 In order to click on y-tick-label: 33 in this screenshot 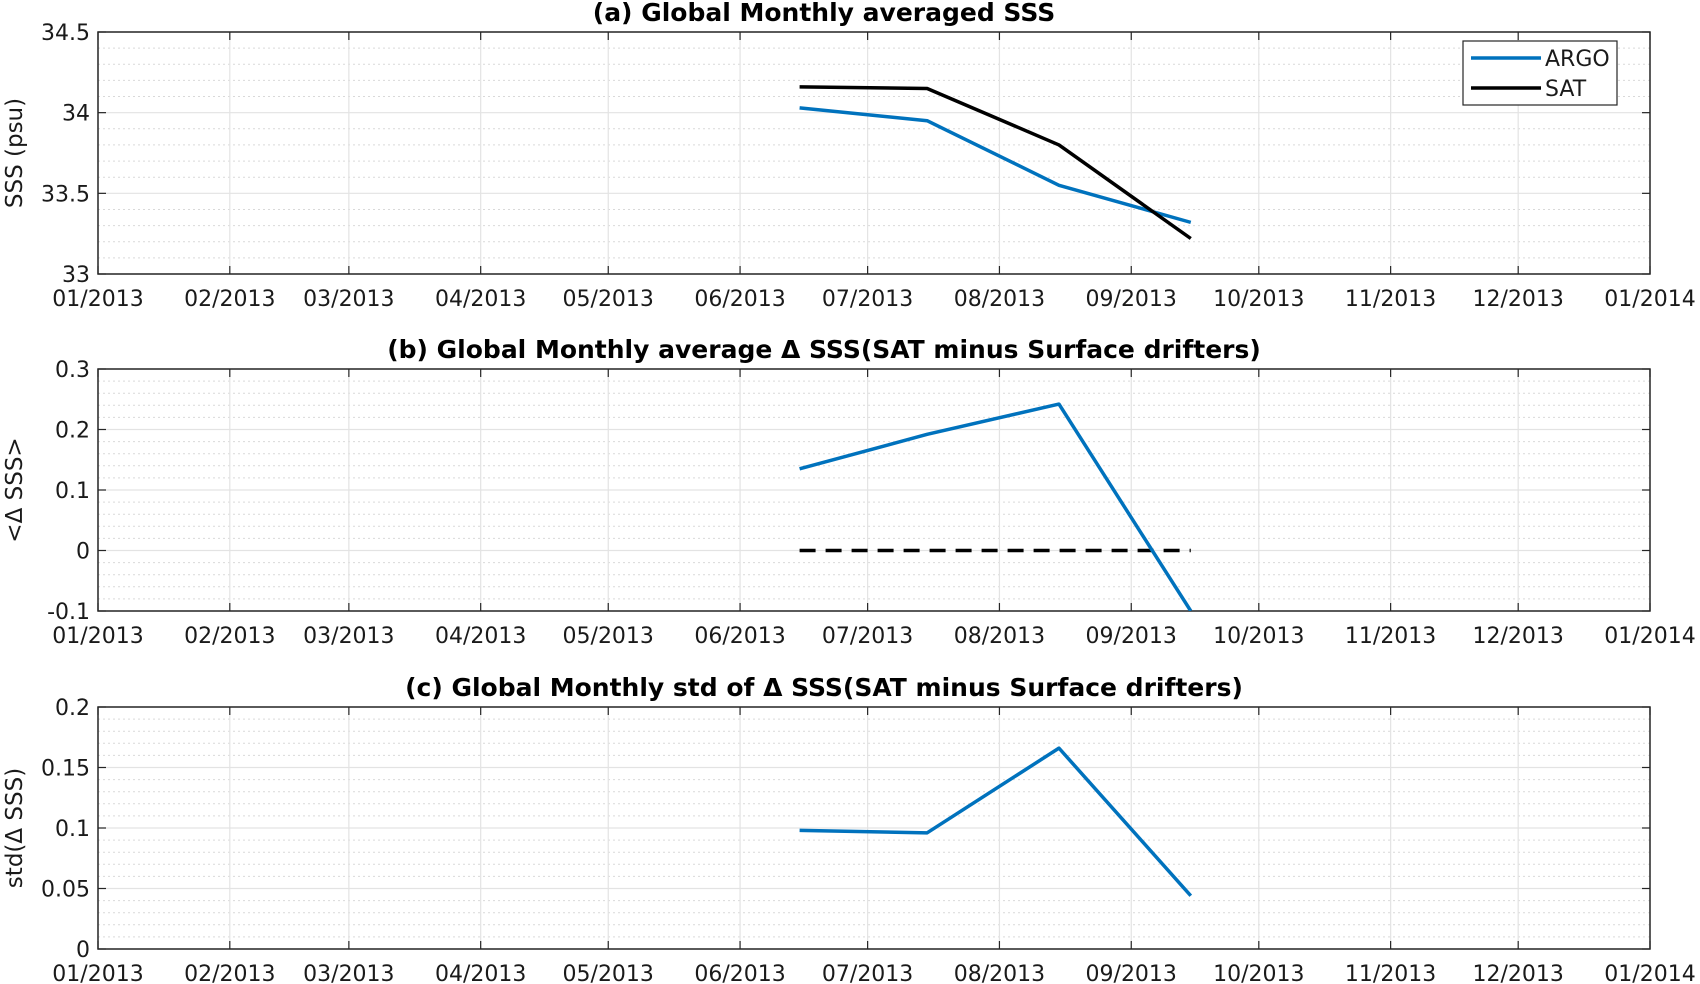, I will do `click(76, 275)`.